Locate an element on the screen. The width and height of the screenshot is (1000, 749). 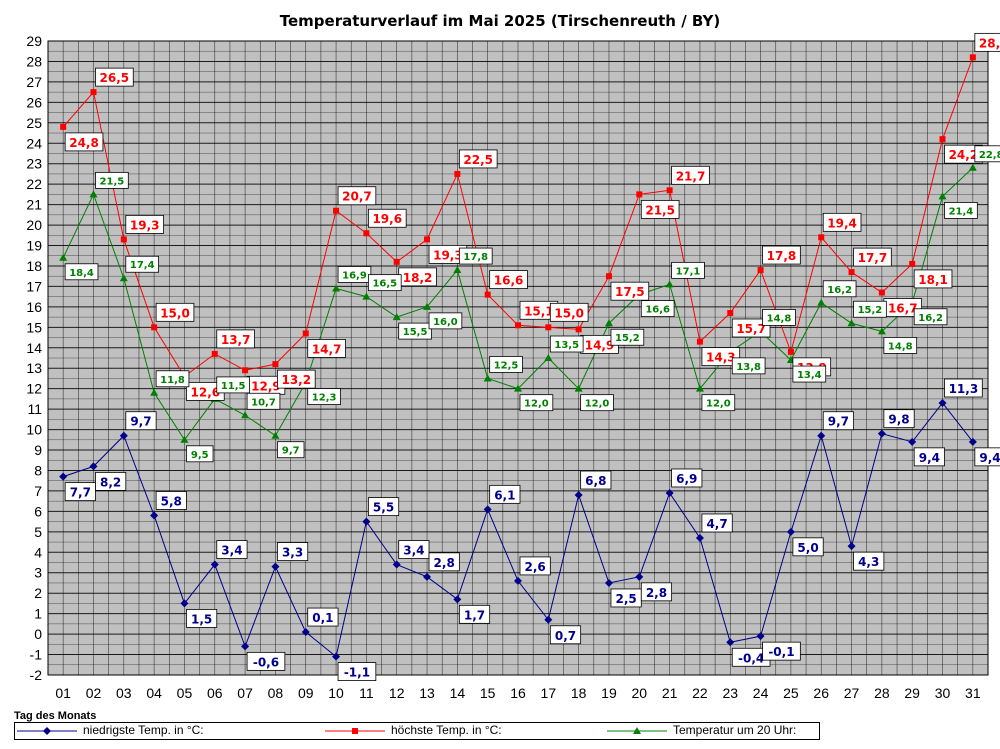
data-label-max: 28,2 is located at coordinates (987, 42).